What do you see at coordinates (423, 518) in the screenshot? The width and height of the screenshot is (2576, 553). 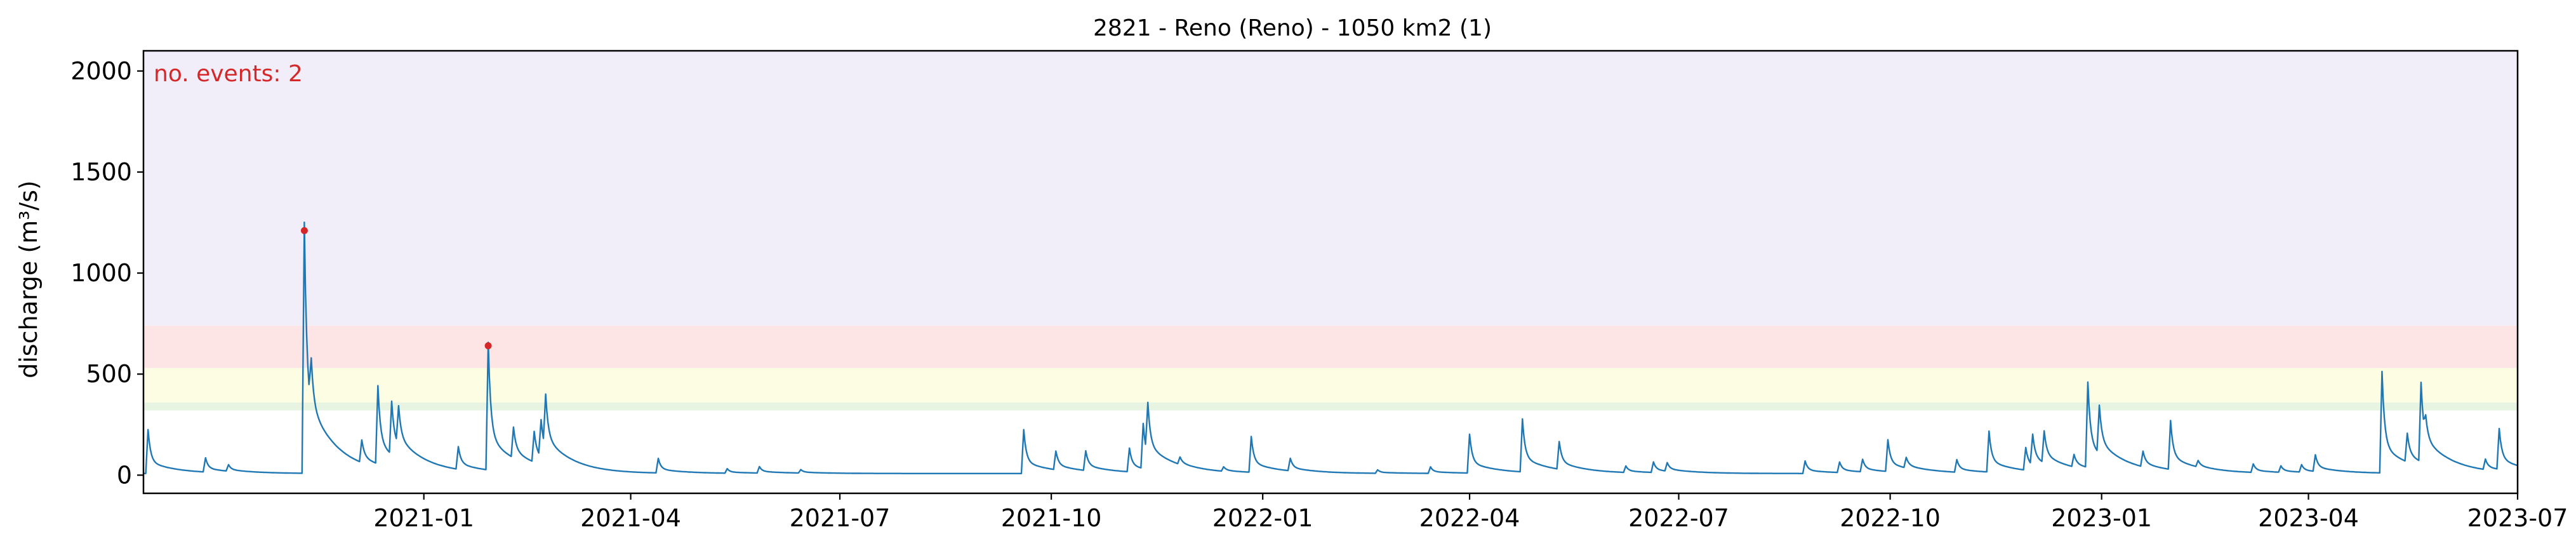 I see `x-tick-label: 2021-01` at bounding box center [423, 518].